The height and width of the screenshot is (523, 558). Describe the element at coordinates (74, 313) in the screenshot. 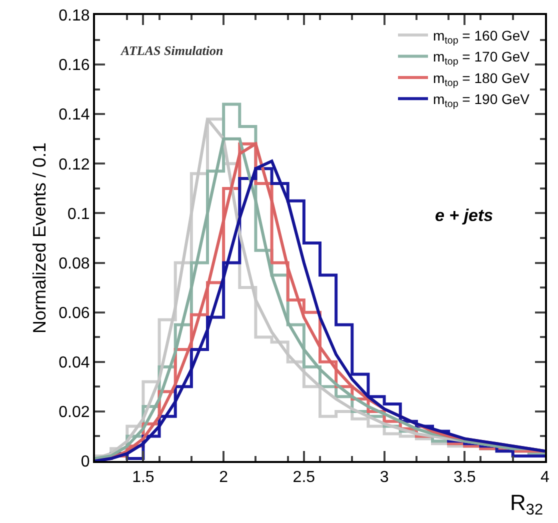

I see `y-tick-label: 0.06` at that location.